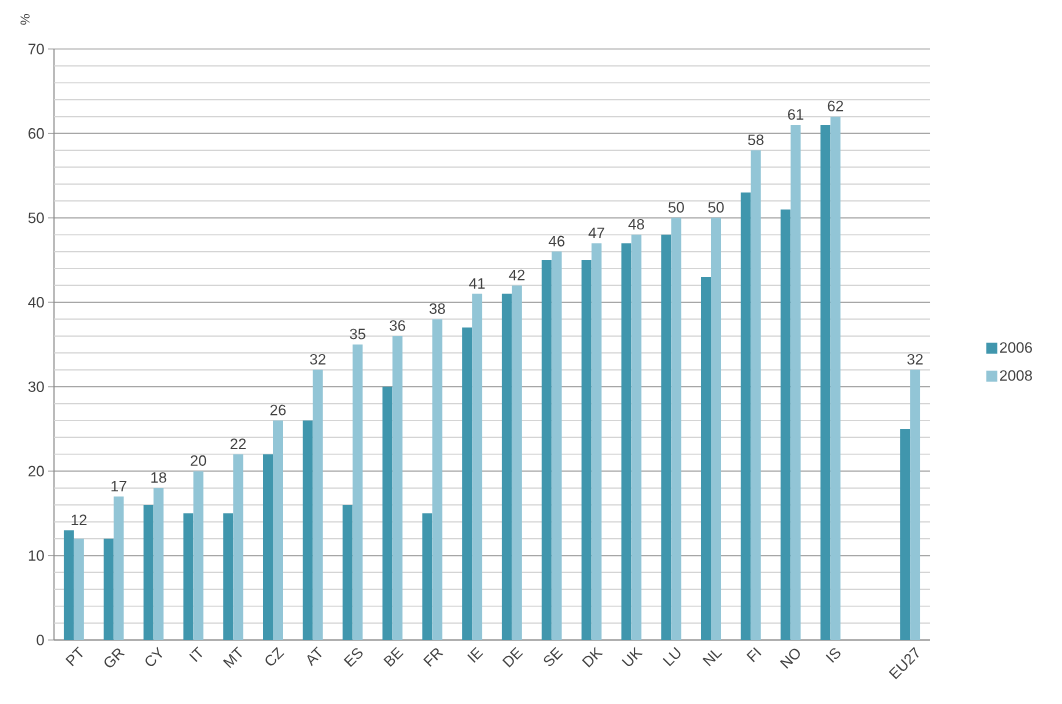  What do you see at coordinates (789, 658) in the screenshot?
I see `x-tick-label: NO` at bounding box center [789, 658].